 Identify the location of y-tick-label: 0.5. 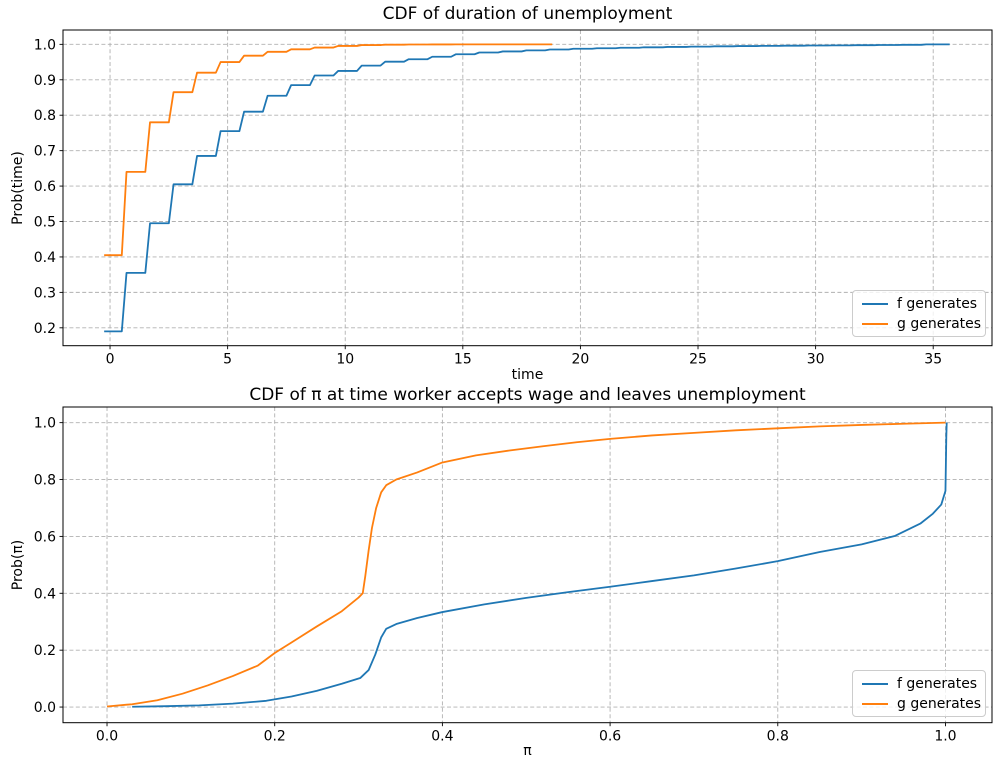
(45, 223).